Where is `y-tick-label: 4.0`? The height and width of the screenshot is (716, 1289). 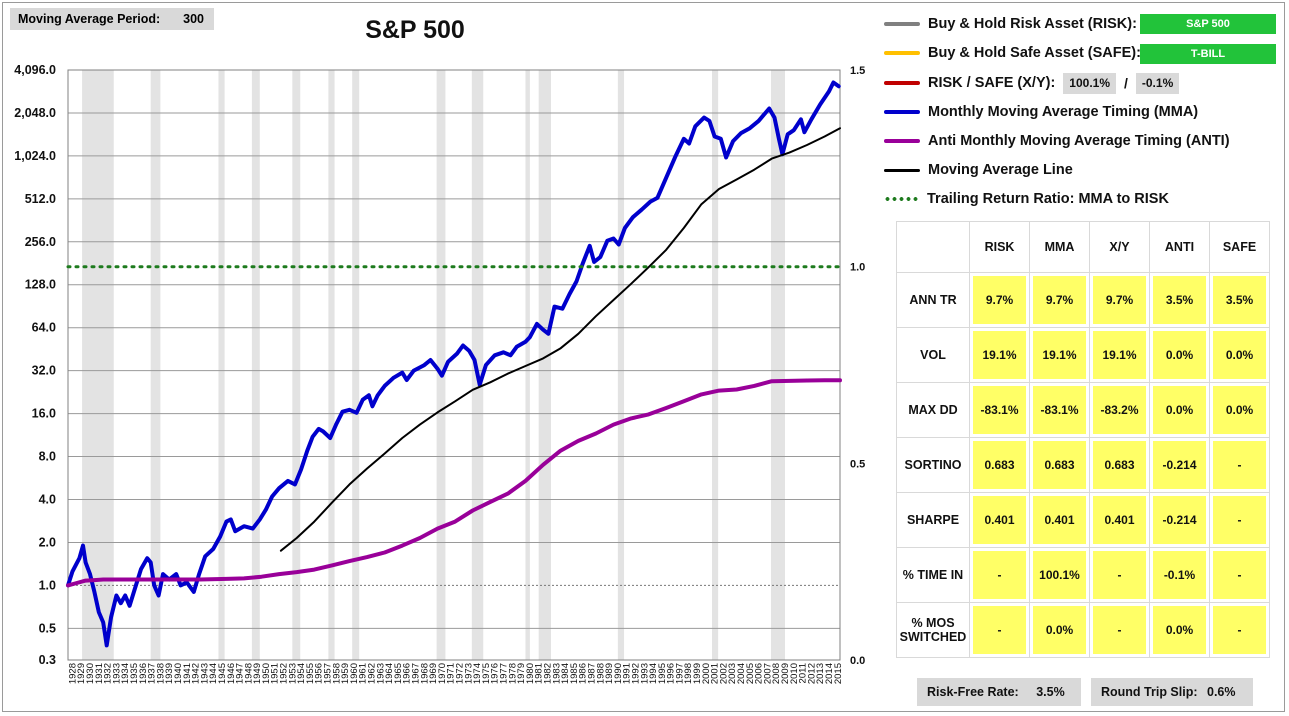 y-tick-label: 4.0 is located at coordinates (47, 499).